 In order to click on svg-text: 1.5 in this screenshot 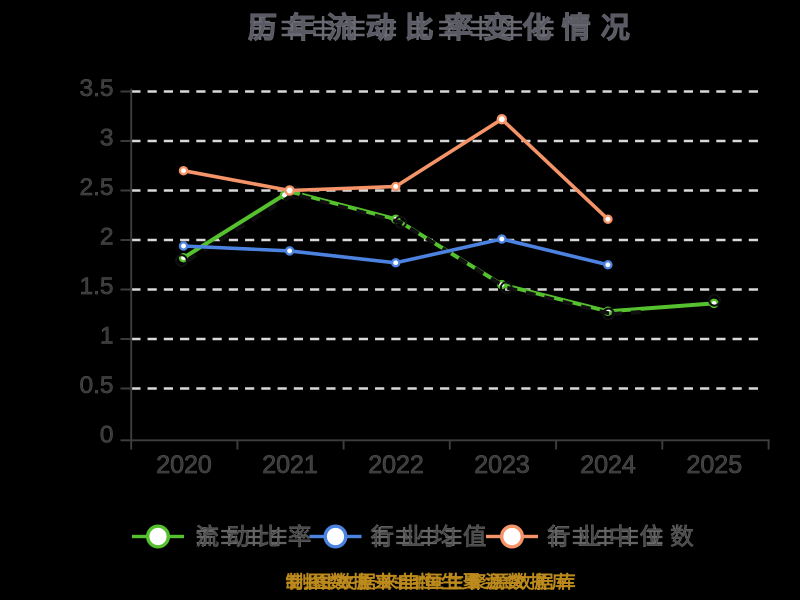, I will do `click(96, 286)`.